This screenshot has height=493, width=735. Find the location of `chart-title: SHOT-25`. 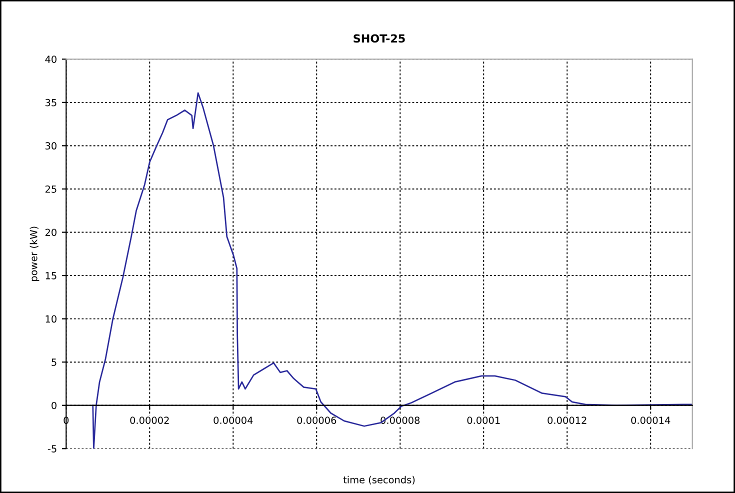

chart-title: SHOT-25 is located at coordinates (379, 38).